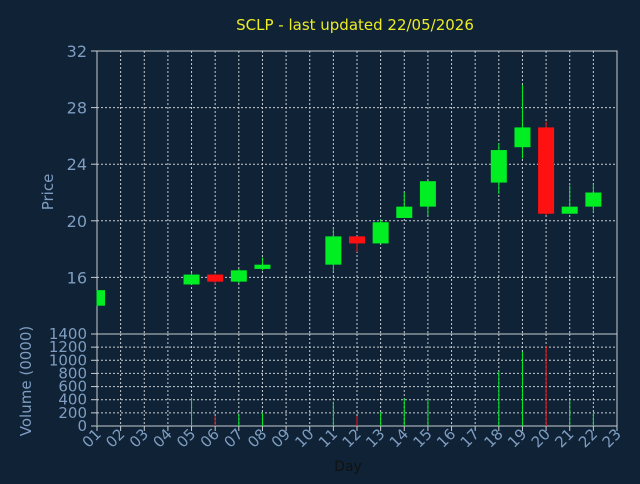 This screenshot has height=484, width=640. What do you see at coordinates (68, 360) in the screenshot?
I see `volume-tick-label: 1000` at bounding box center [68, 360].